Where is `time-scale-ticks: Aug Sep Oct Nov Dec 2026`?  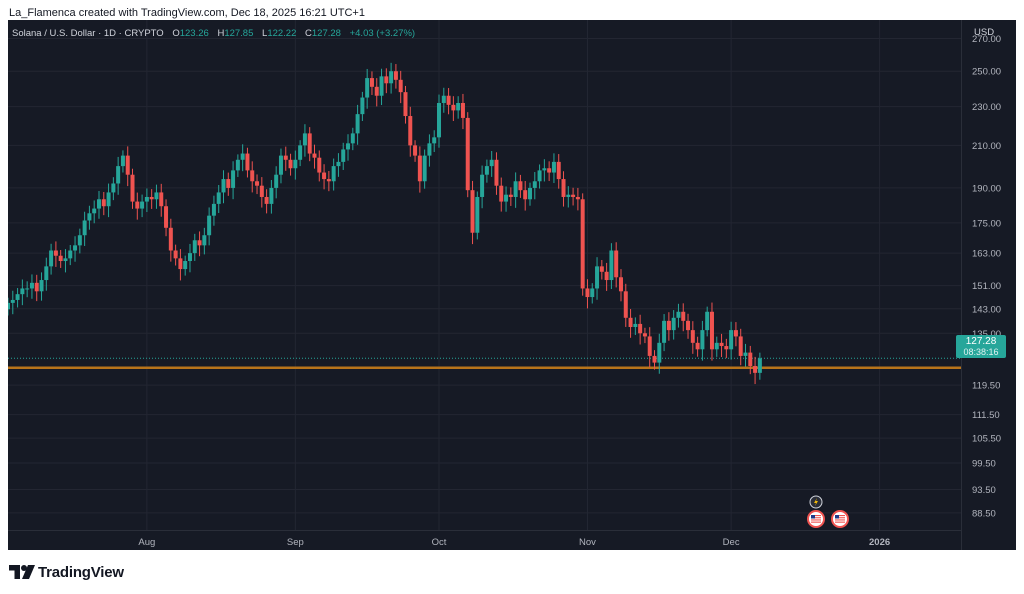 time-scale-ticks: Aug Sep Oct Nov Dec 2026 is located at coordinates (514, 542).